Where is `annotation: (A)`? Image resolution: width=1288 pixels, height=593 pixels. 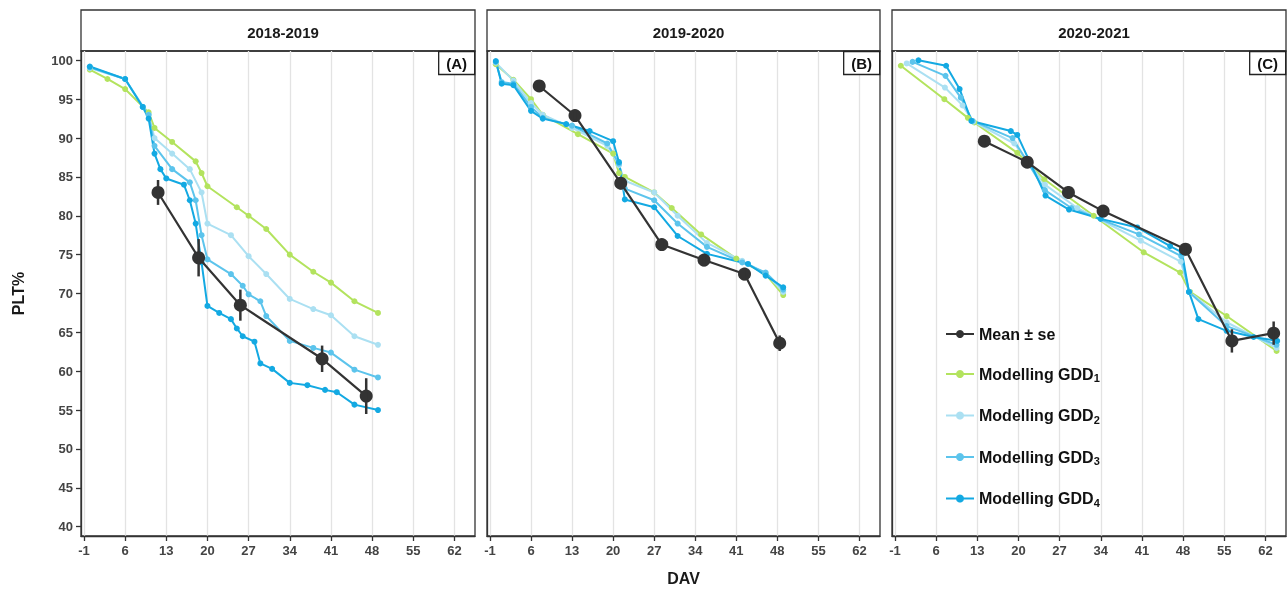
annotation: (A) is located at coordinates (457, 63).